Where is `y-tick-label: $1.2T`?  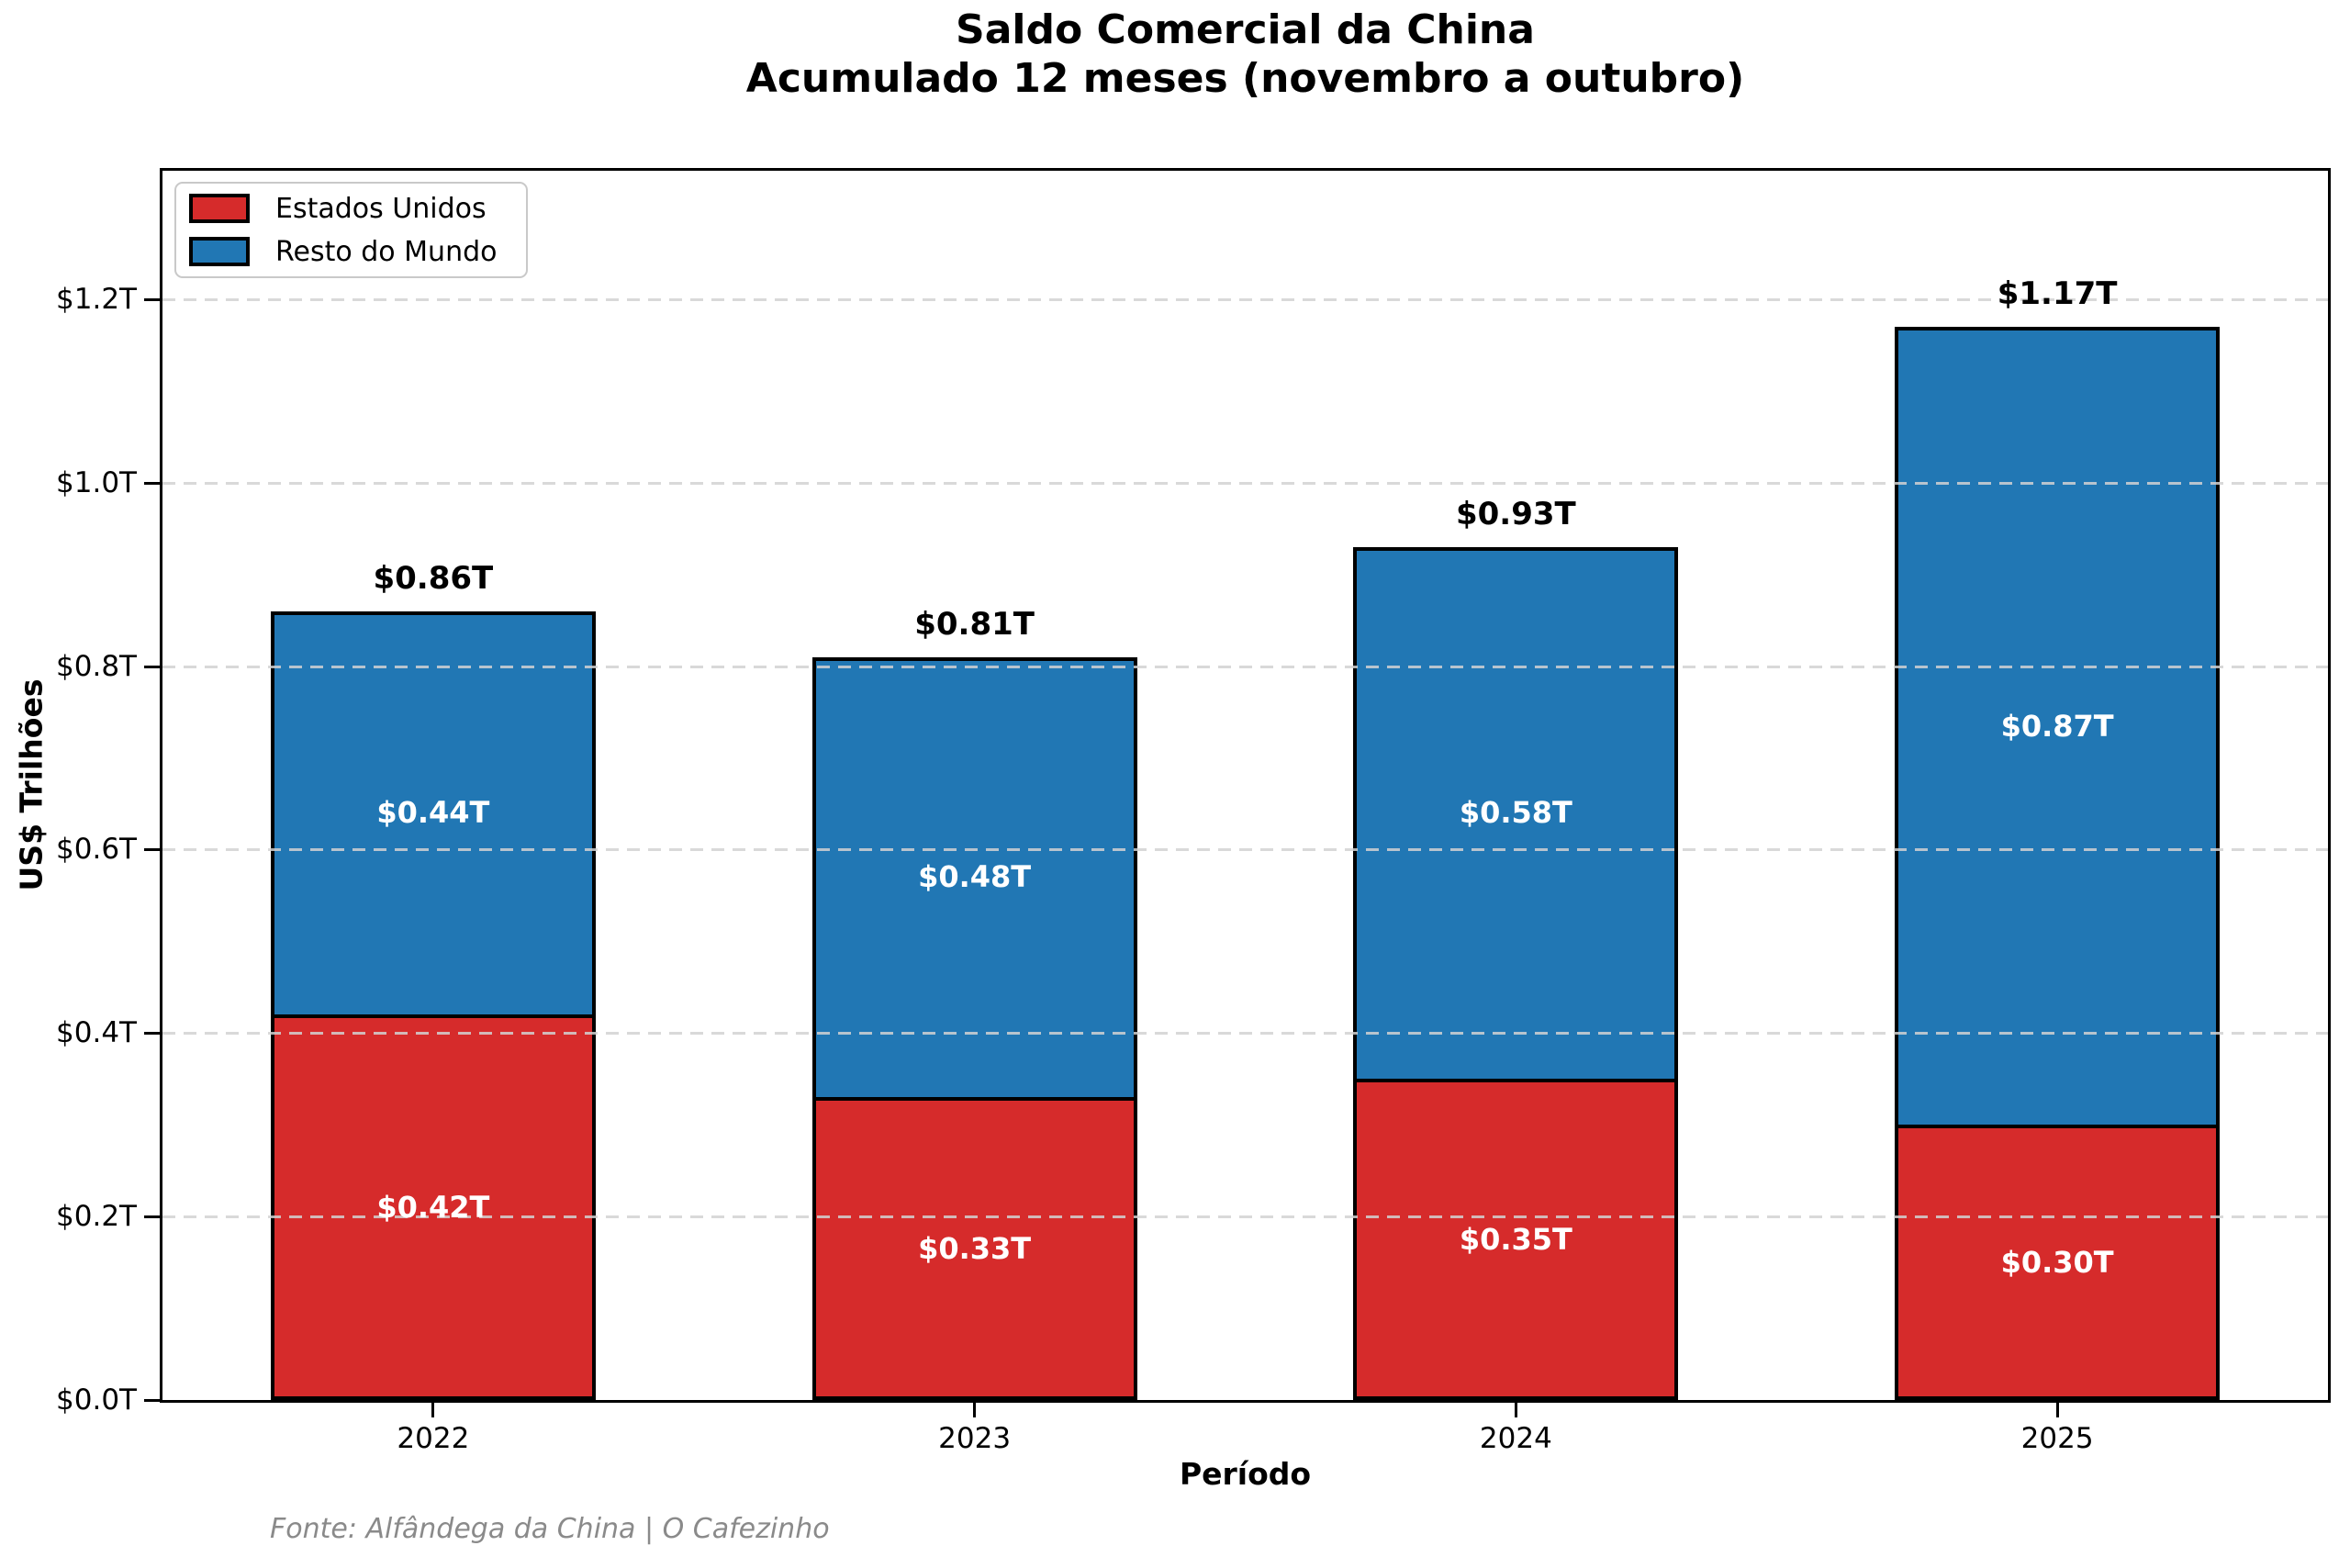
y-tick-label: $1.2T is located at coordinates (96, 299).